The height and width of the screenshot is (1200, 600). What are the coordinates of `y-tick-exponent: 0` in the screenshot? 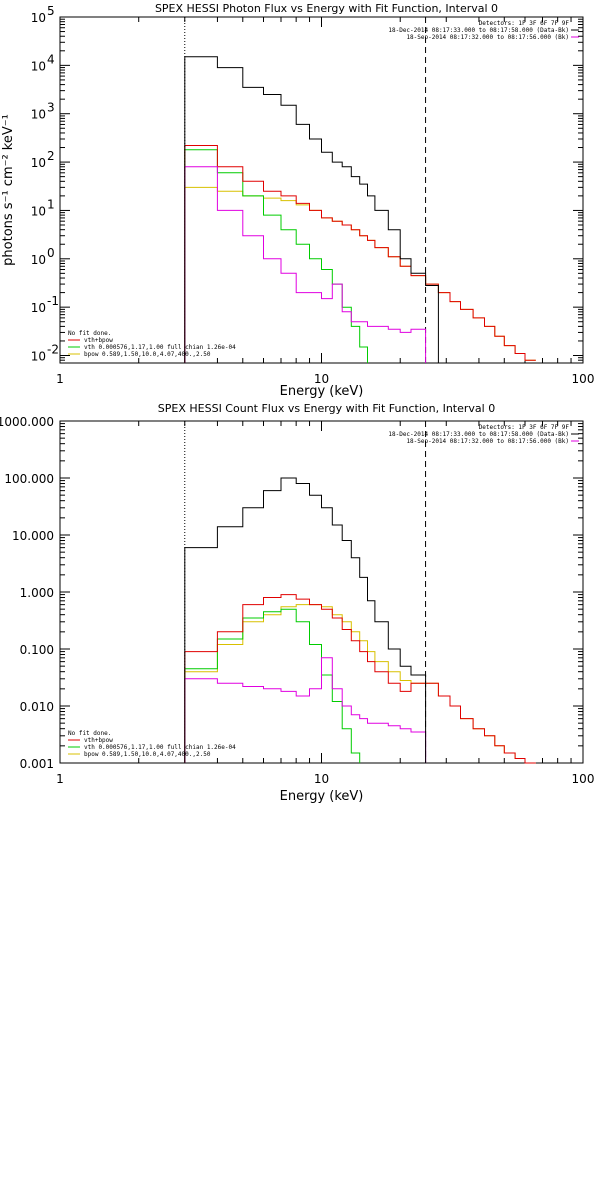 It's located at (51, 253).